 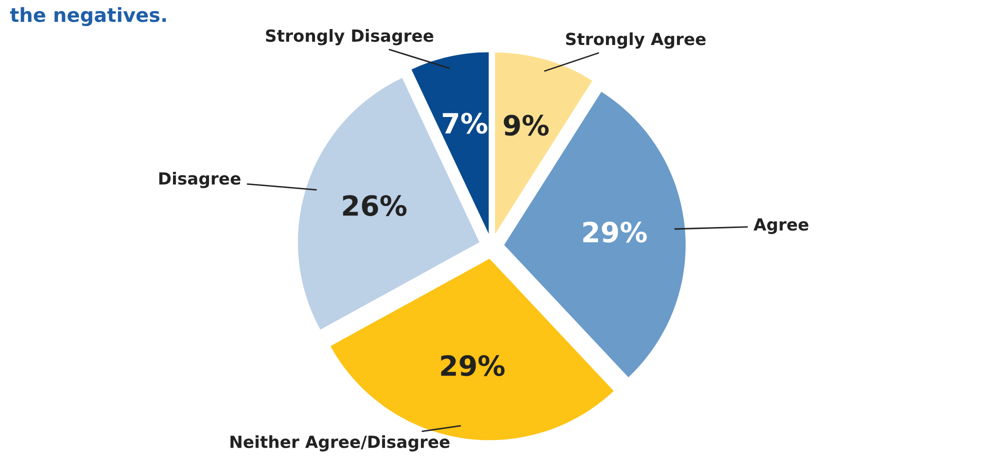 What do you see at coordinates (374, 205) in the screenshot?
I see `data-label: 26%` at bounding box center [374, 205].